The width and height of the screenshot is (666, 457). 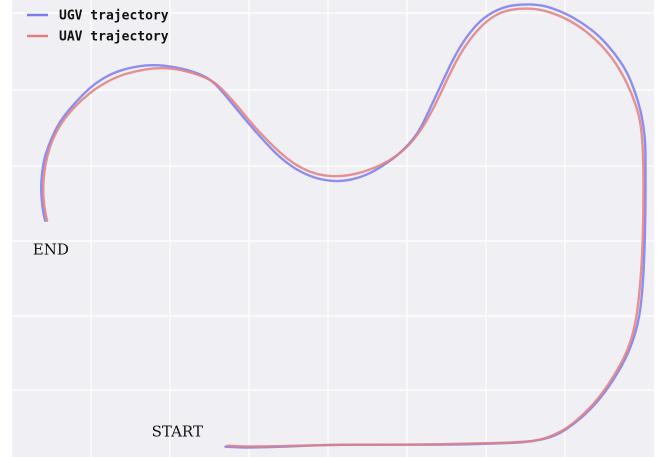 What do you see at coordinates (114, 16) in the screenshot?
I see `legend-label: UGV trajectory` at bounding box center [114, 16].